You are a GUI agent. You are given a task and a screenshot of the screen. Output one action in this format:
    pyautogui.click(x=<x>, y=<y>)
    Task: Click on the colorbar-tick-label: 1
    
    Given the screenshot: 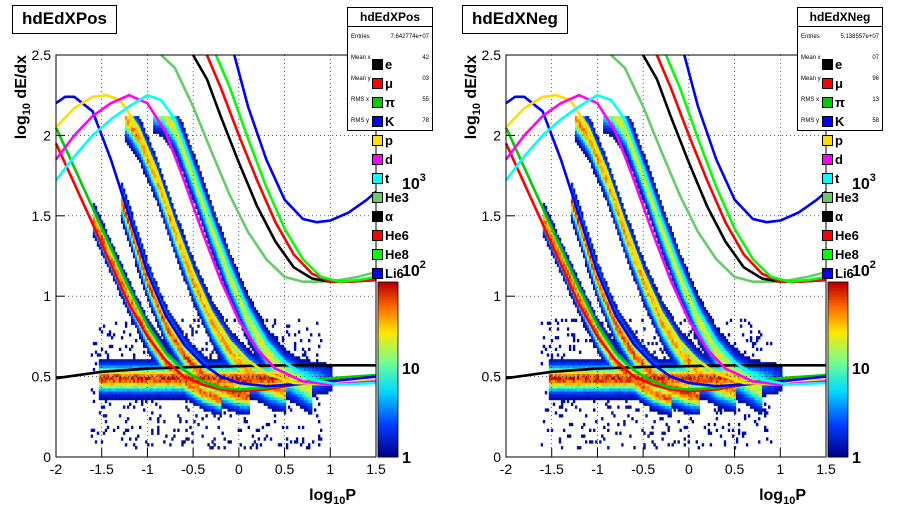 What is the action you would take?
    pyautogui.click(x=406, y=458)
    